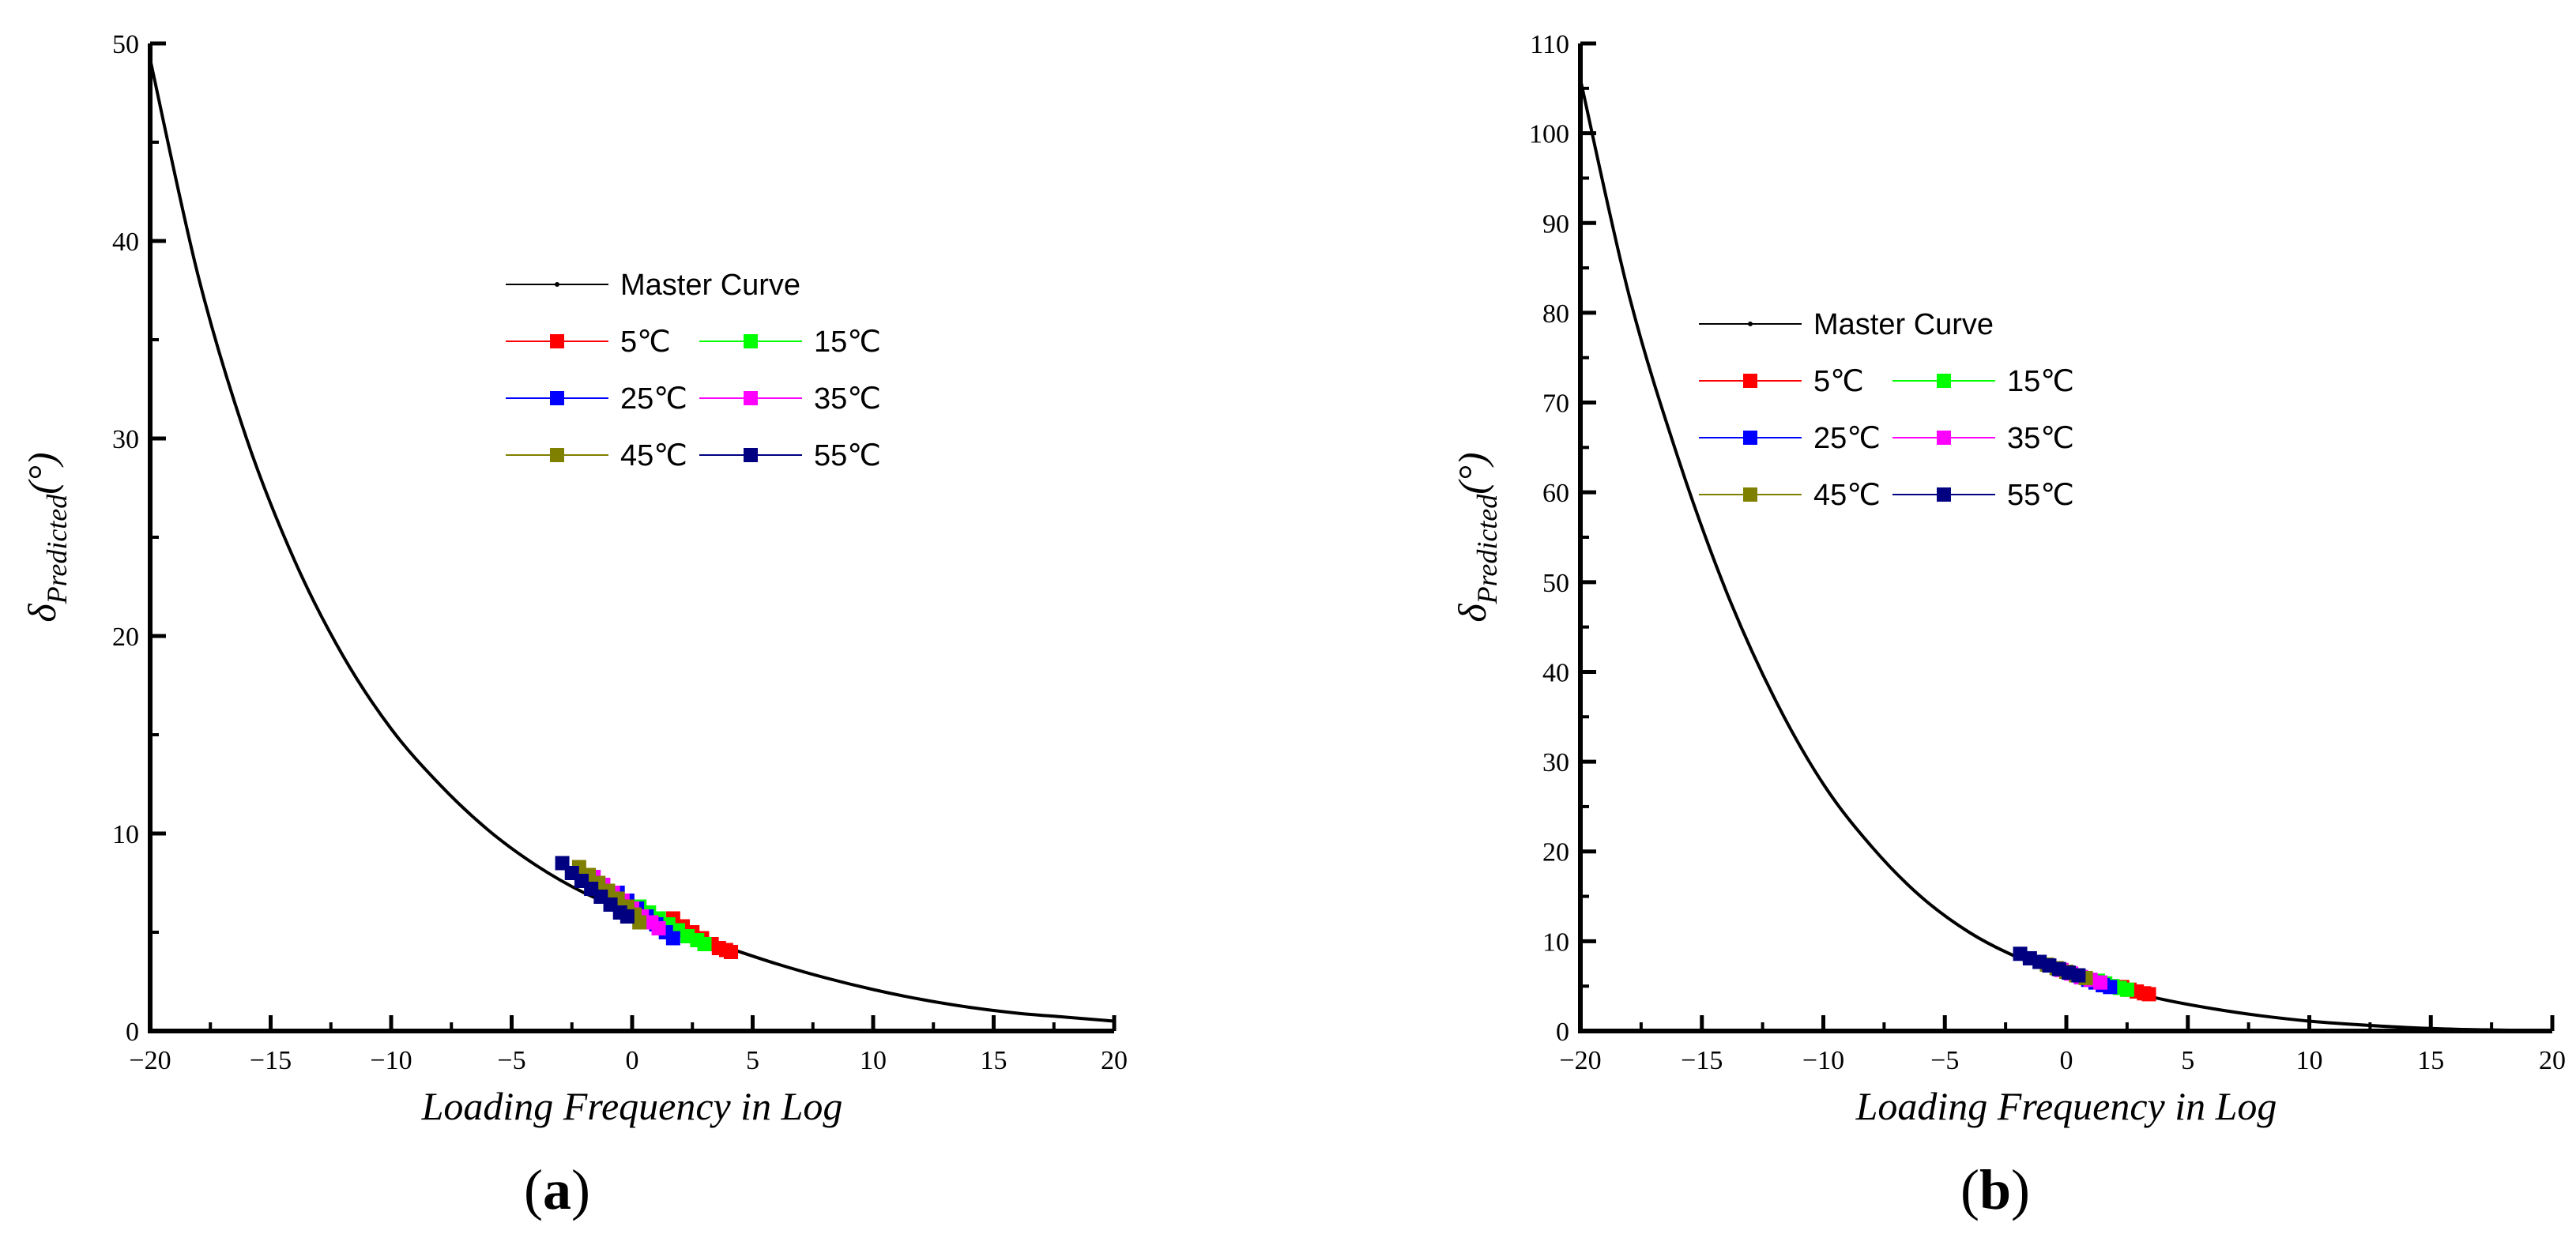 The width and height of the screenshot is (2576, 1238). What do you see at coordinates (693, 370) in the screenshot?
I see `chart-a-legend: Master Curve 5℃ 15℃ 25℃ 35℃ 45℃ 55℃` at bounding box center [693, 370].